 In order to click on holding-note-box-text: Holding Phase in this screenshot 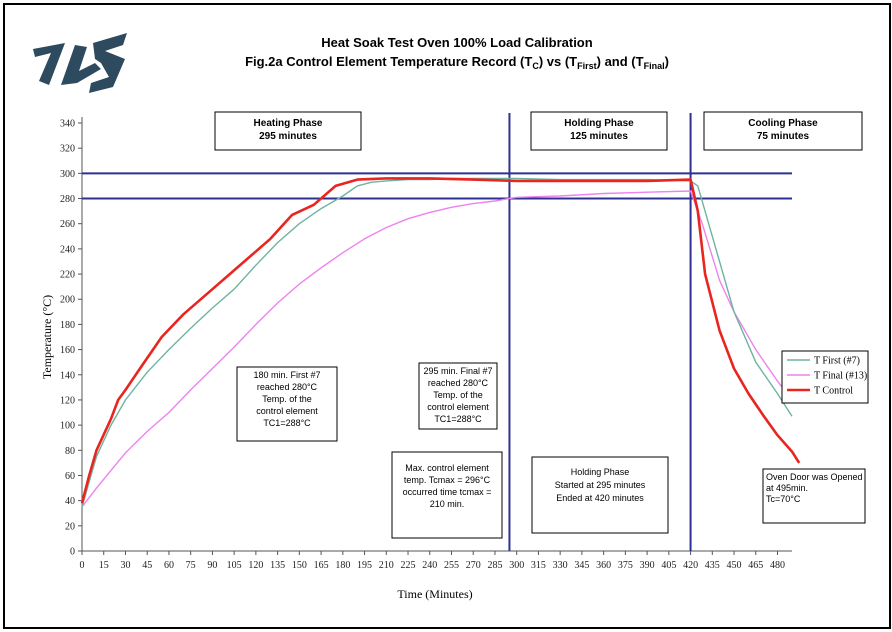, I will do `click(600, 472)`.